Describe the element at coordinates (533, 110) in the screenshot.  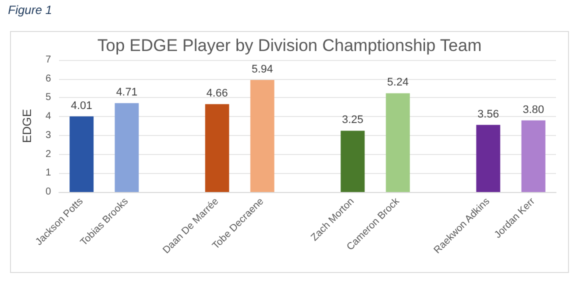
I see `data-label: 3.80` at that location.